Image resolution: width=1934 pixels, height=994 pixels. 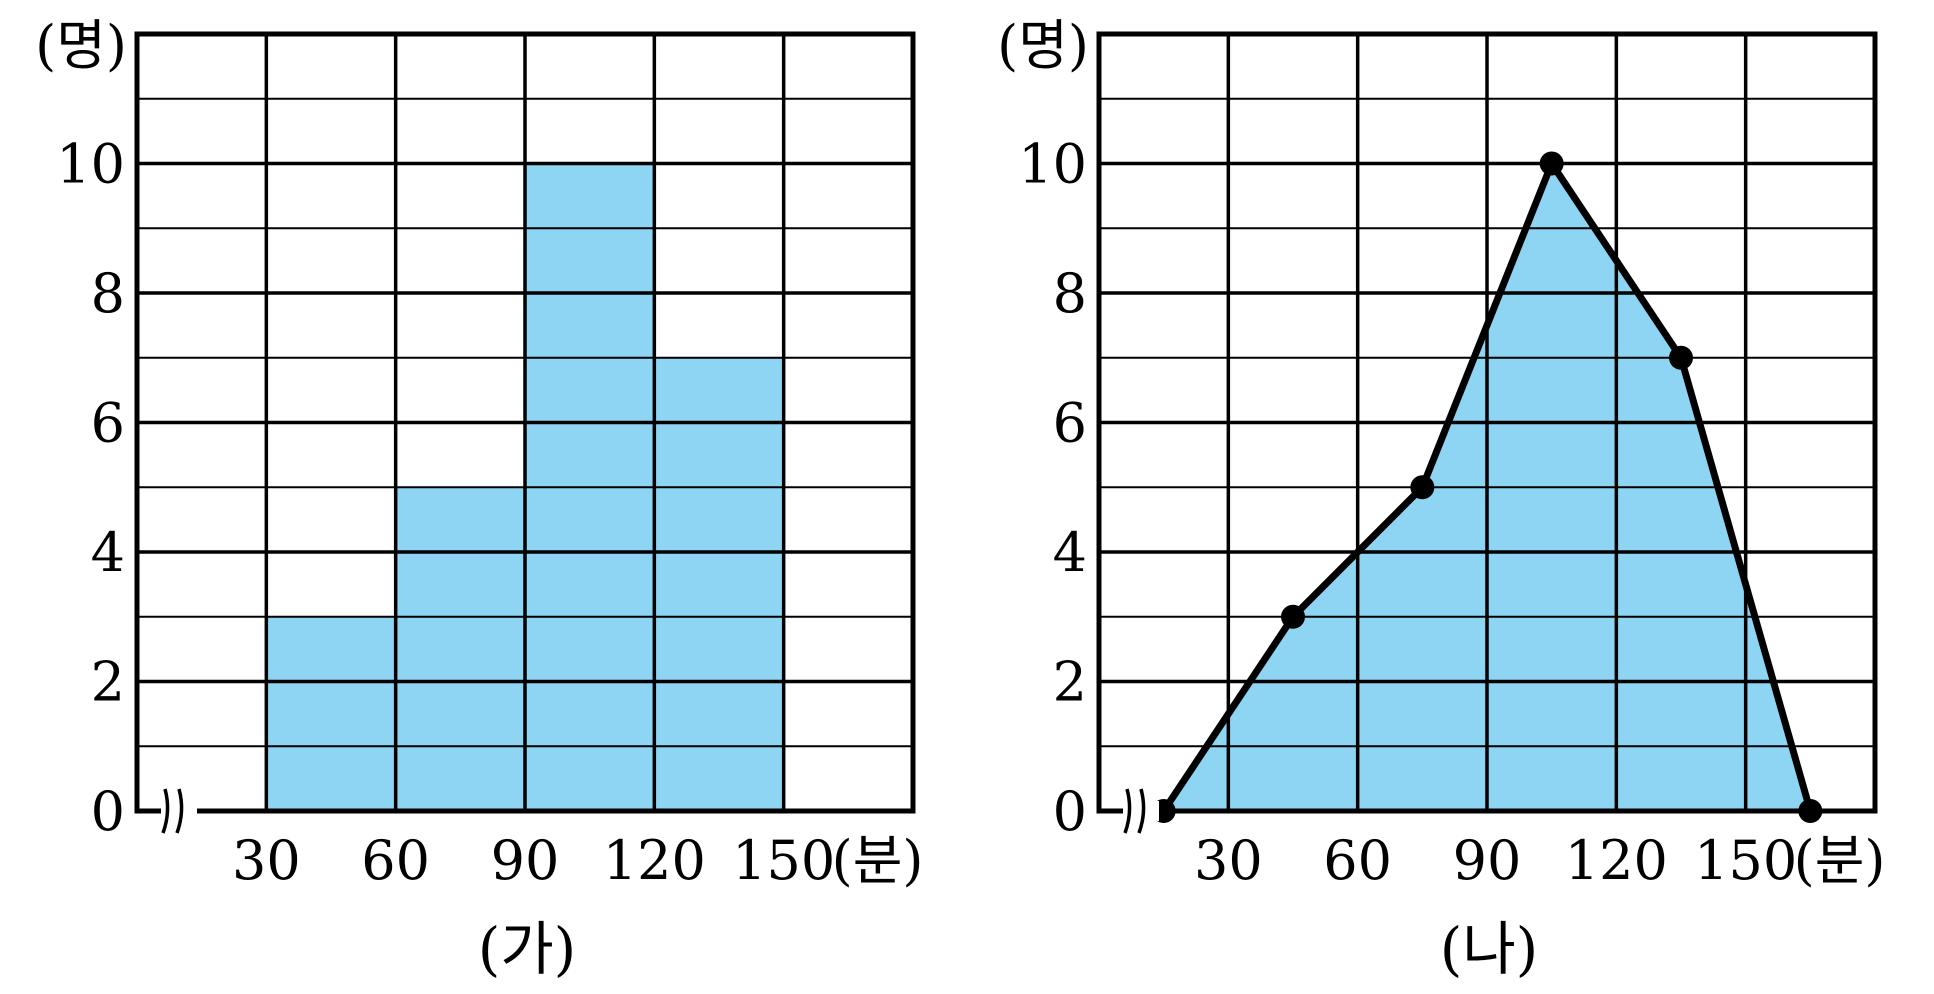 I want to click on chart-caption: (가), so click(x=527, y=949).